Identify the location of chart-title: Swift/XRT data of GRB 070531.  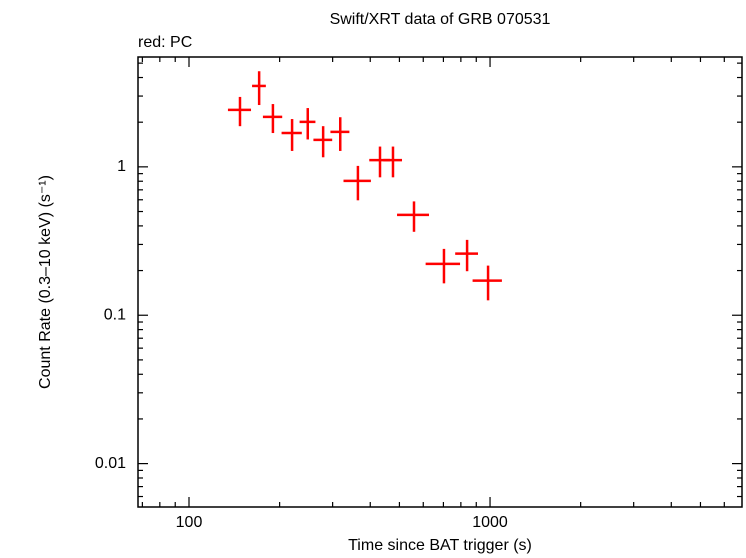
(440, 19).